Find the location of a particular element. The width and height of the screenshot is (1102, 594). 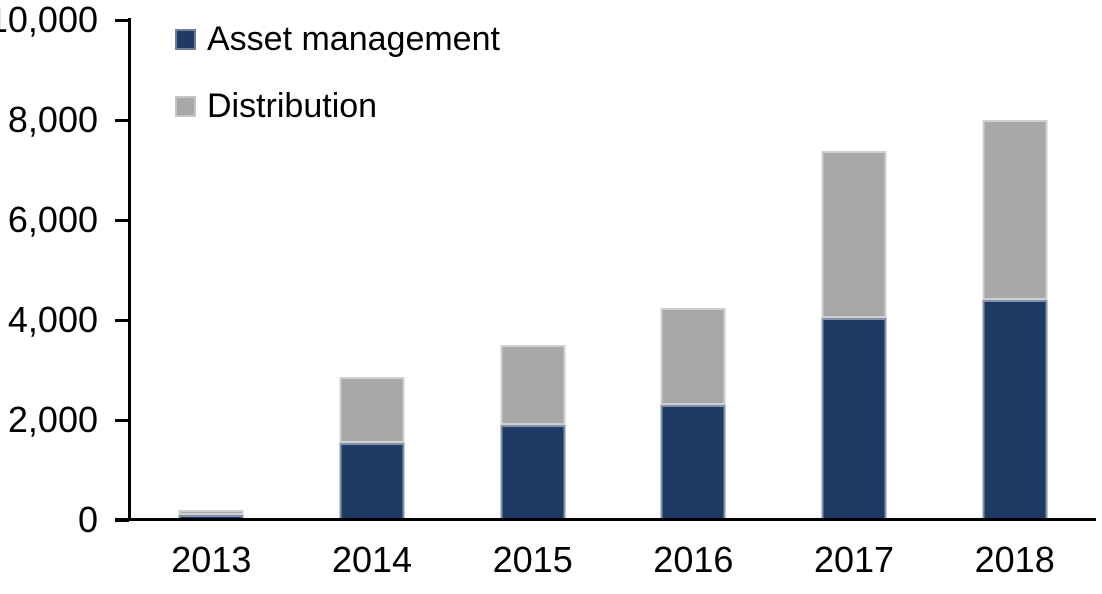

y-axis-tick-label-8-000: 8,000 is located at coordinates (52, 119).